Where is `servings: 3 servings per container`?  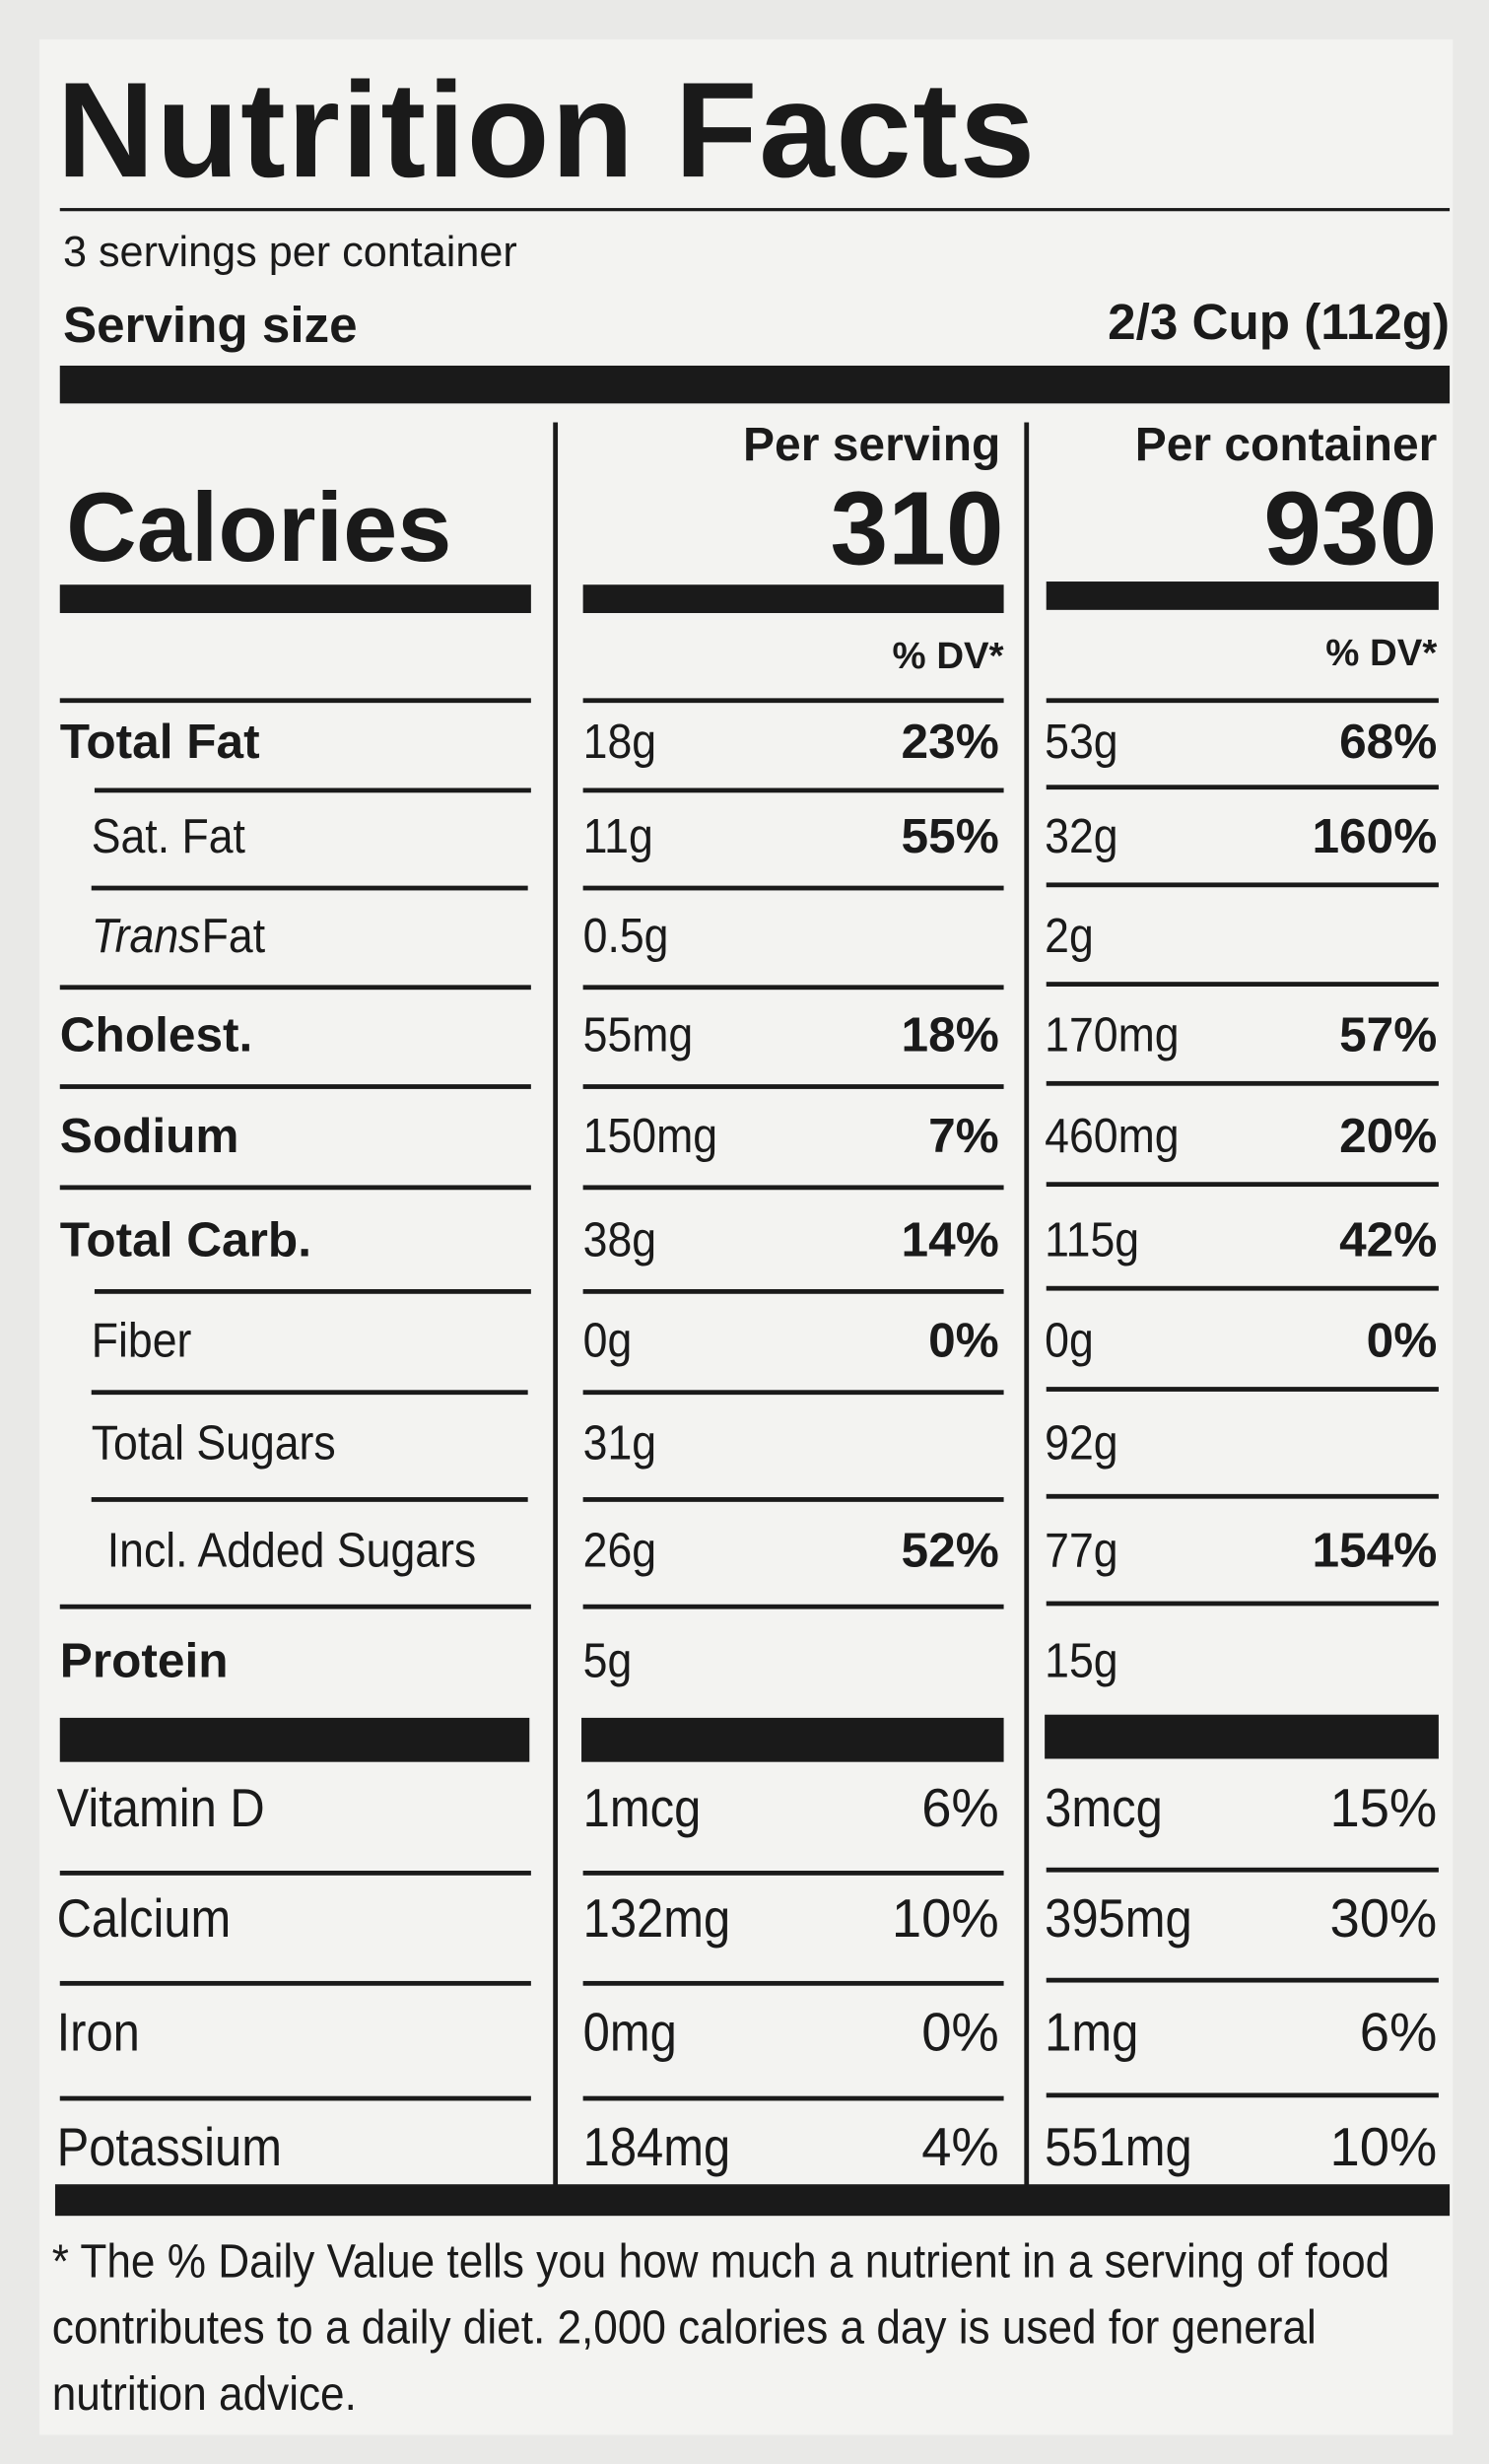
servings: 3 servings per container is located at coordinates (289, 252).